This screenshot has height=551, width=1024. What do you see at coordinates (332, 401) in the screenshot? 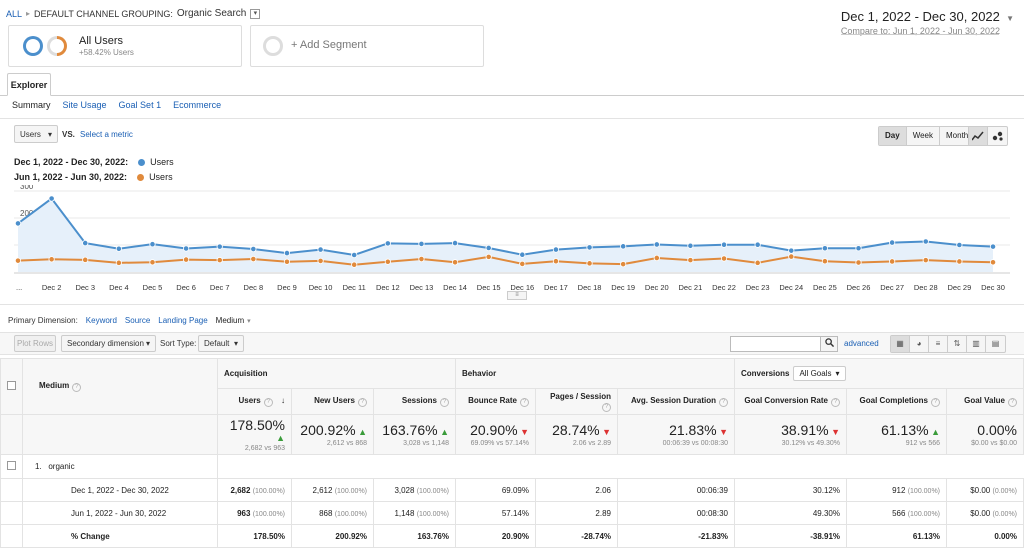
I see `column-new-users: New Users?` at bounding box center [332, 401].